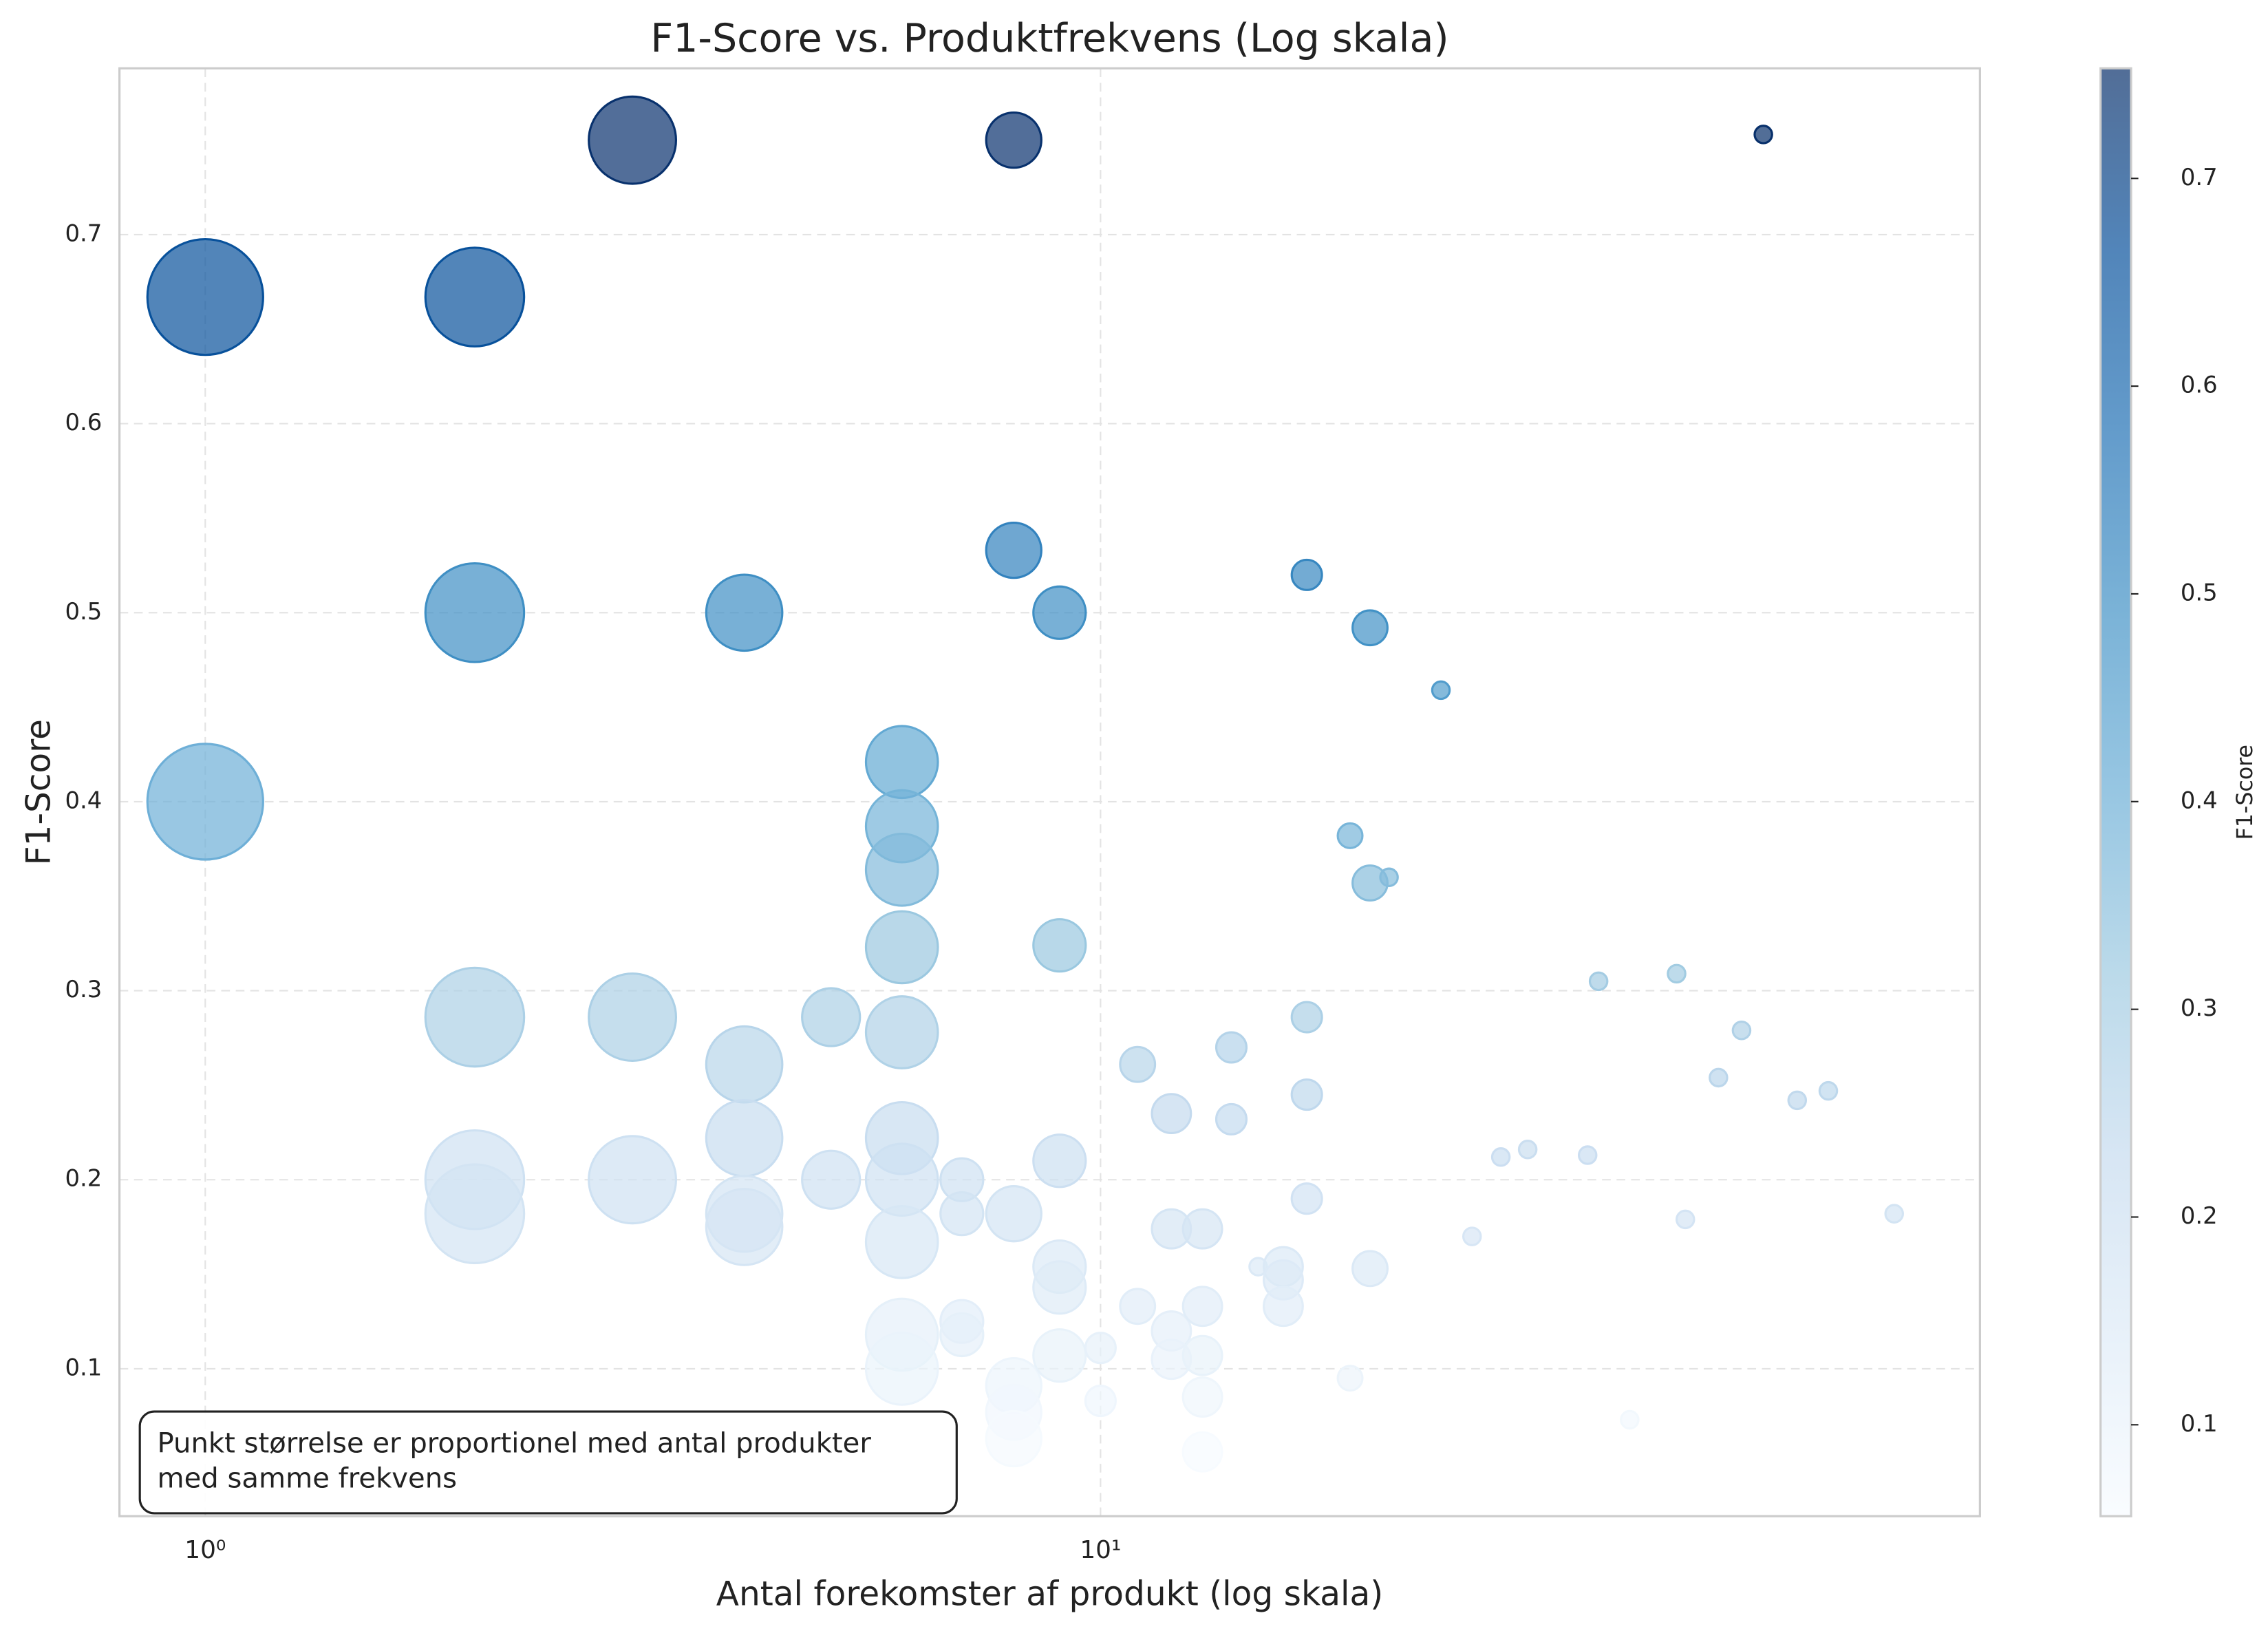 The image size is (2268, 1631). What do you see at coordinates (84, 233) in the screenshot?
I see `y-tick-label: 0.7` at bounding box center [84, 233].